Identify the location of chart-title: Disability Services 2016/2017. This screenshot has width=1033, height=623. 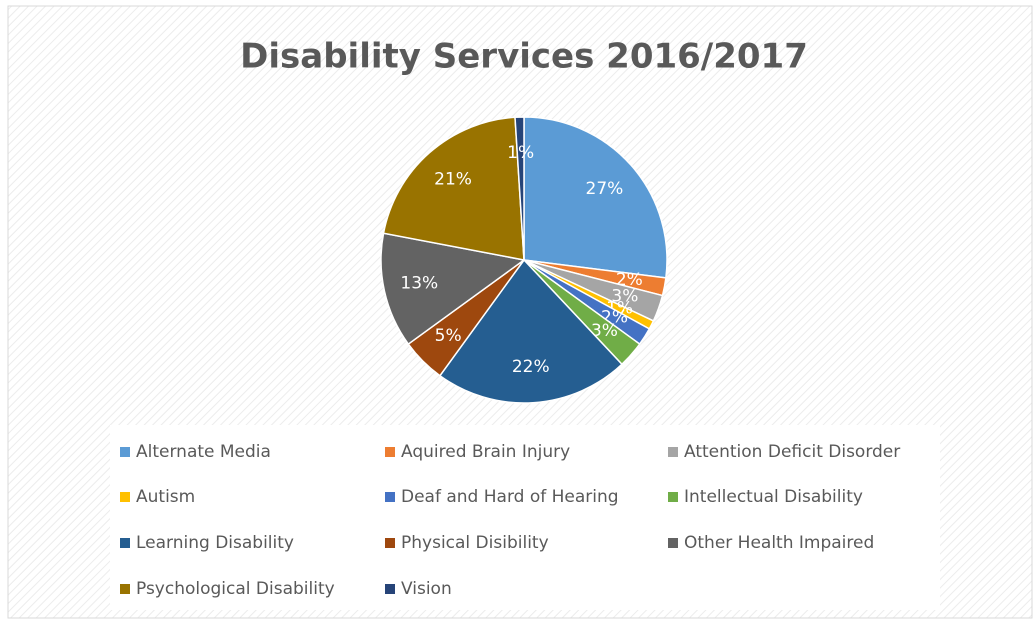
(524, 57).